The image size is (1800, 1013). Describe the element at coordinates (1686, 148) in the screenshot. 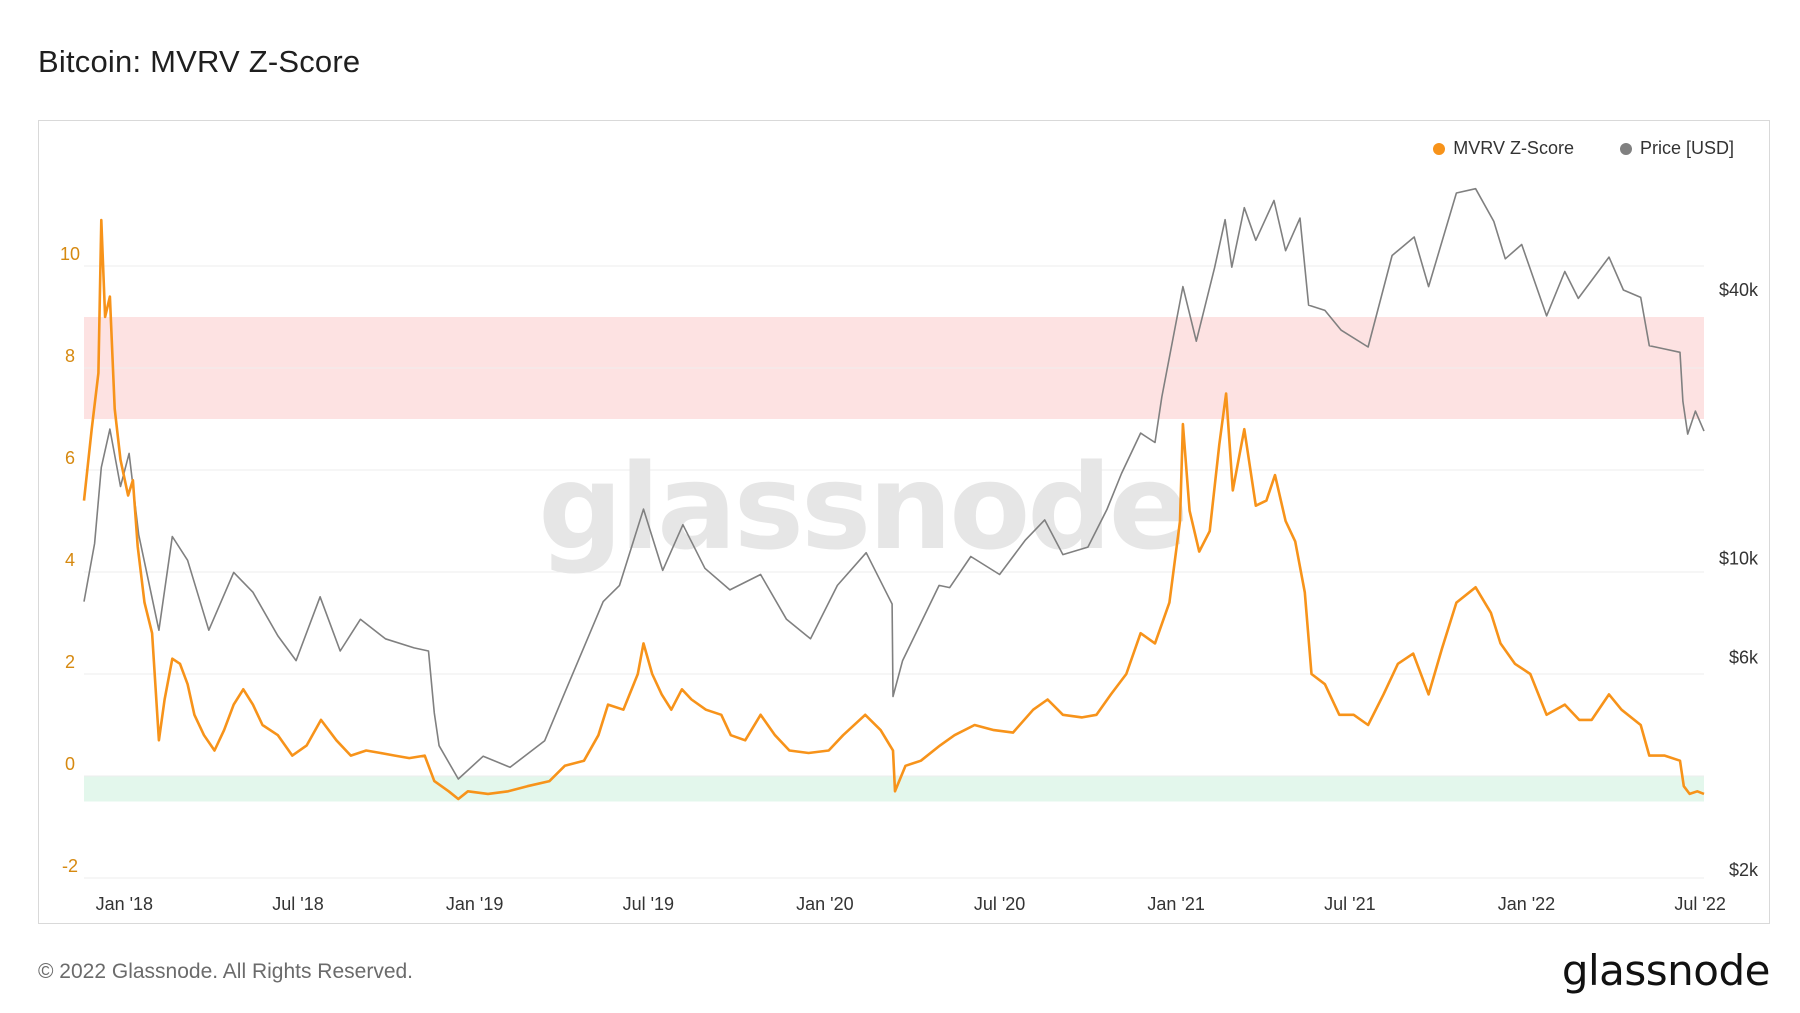

I see `legend-label-price: Price [USD]` at that location.